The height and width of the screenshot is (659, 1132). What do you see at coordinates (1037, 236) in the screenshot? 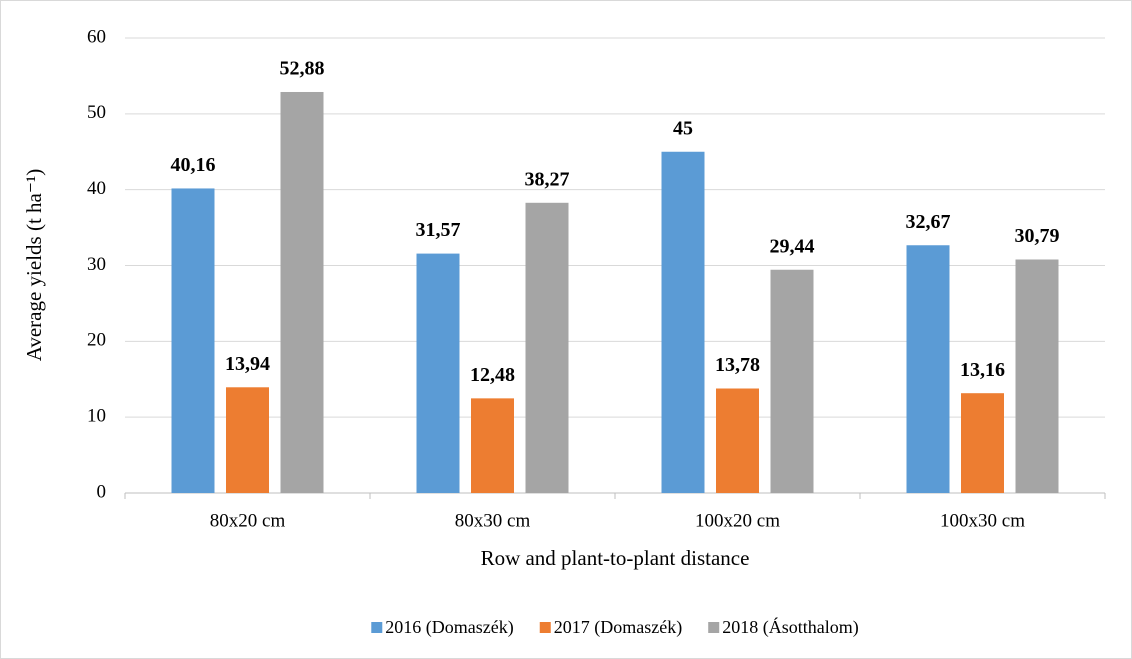
I see `data-label: 30,79` at bounding box center [1037, 236].